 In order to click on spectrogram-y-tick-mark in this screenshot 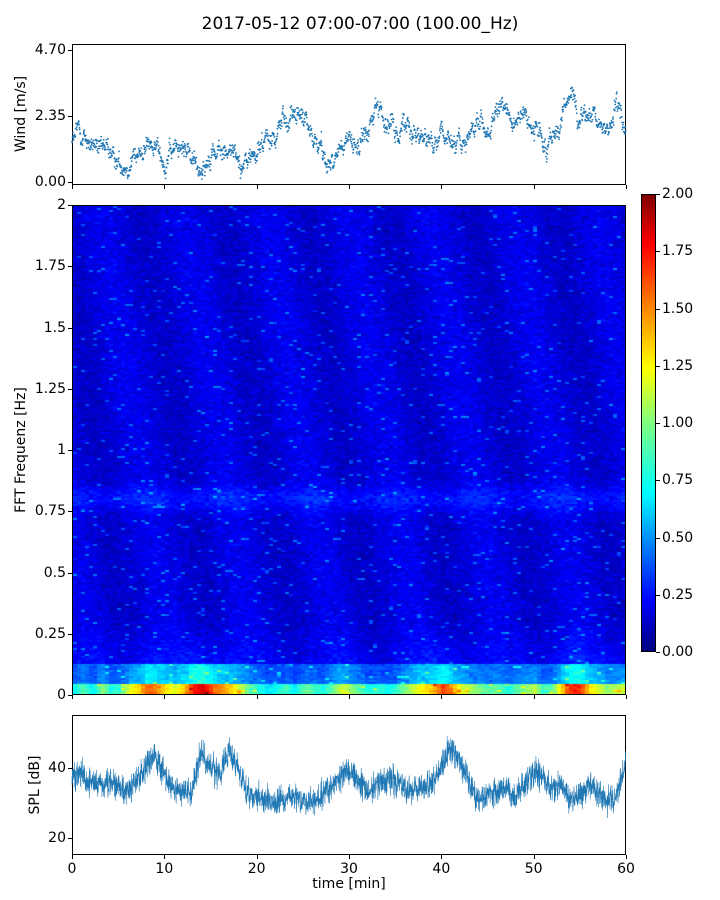, I will do `click(70, 573)`.